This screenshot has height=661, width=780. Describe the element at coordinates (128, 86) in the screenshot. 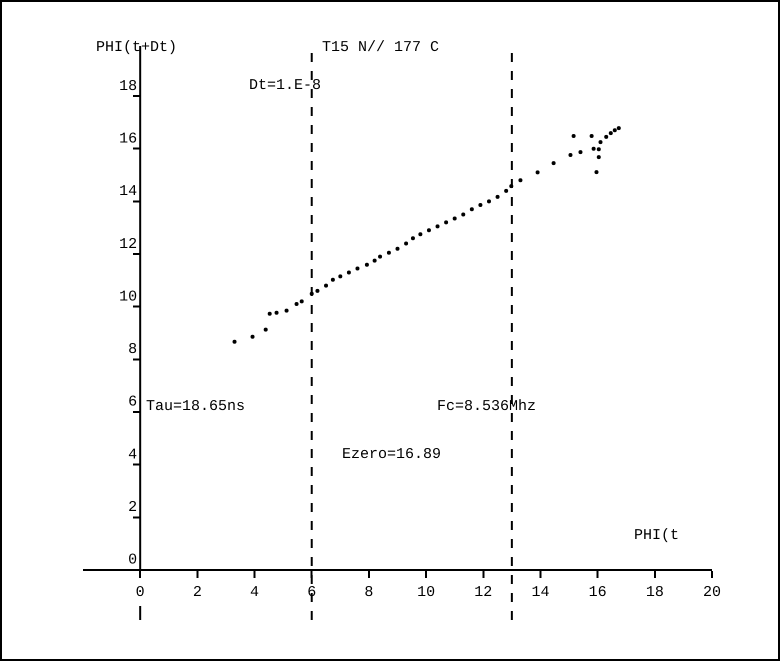

I see `y-tick-label: 18` at that location.